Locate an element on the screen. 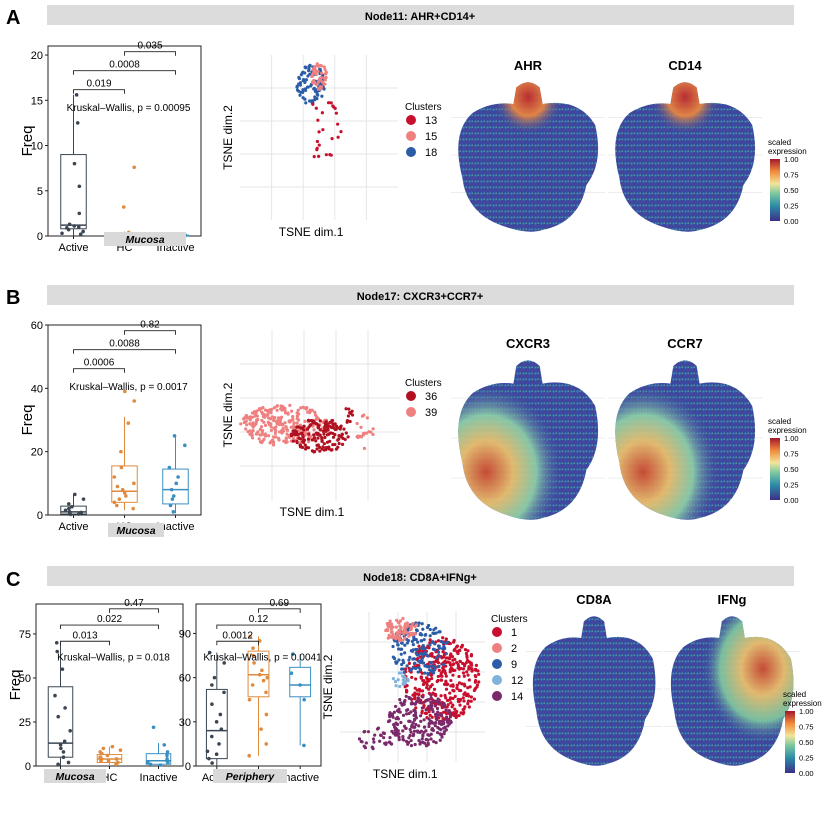 This screenshot has width=830, height=825. y-tick-label: 5 is located at coordinates (40, 192).